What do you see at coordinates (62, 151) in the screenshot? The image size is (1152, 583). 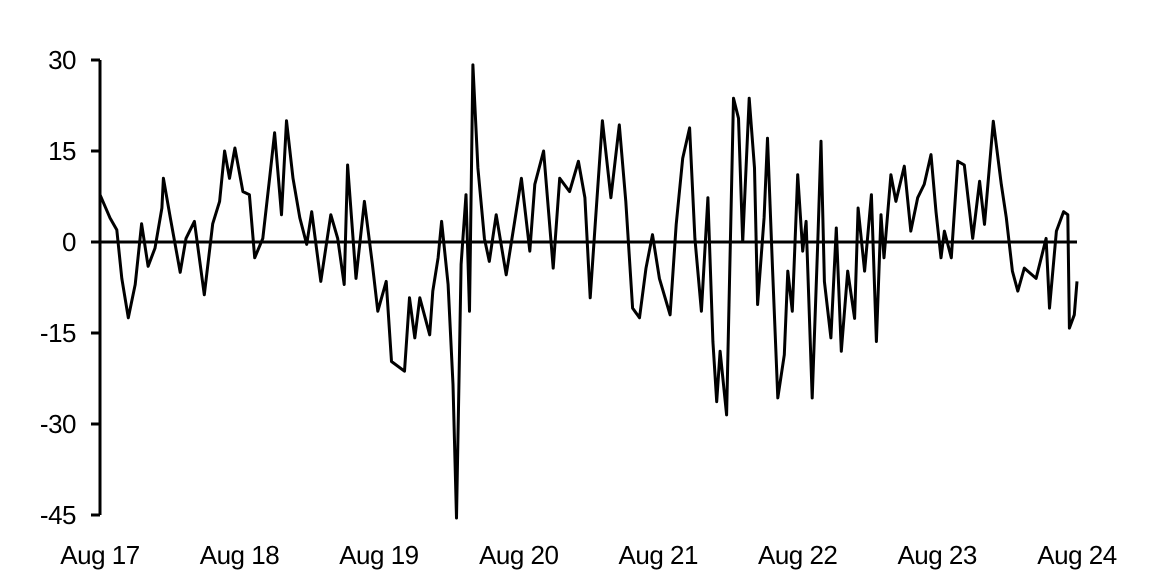 I see `y-tick-label: 15` at bounding box center [62, 151].